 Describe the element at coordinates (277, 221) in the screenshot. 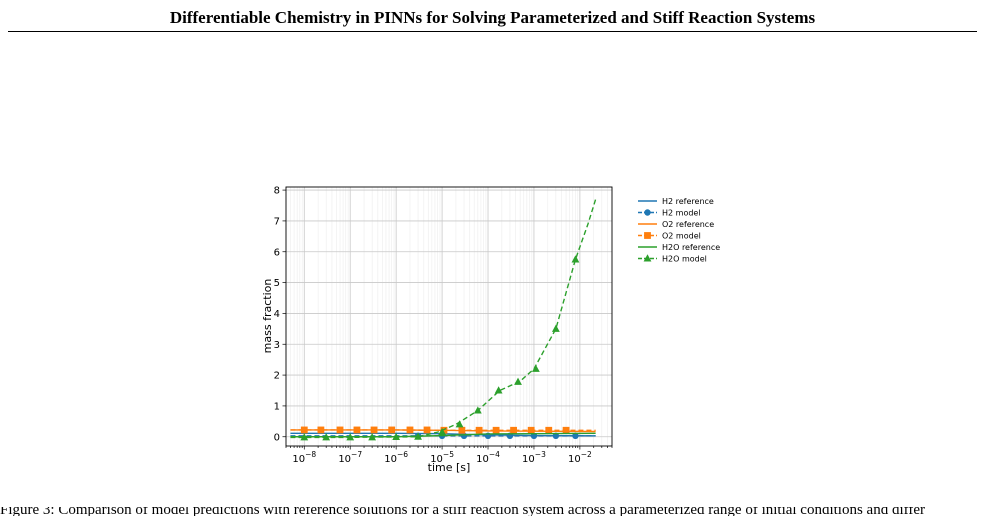

I see `y-tick-label: 7` at that location.